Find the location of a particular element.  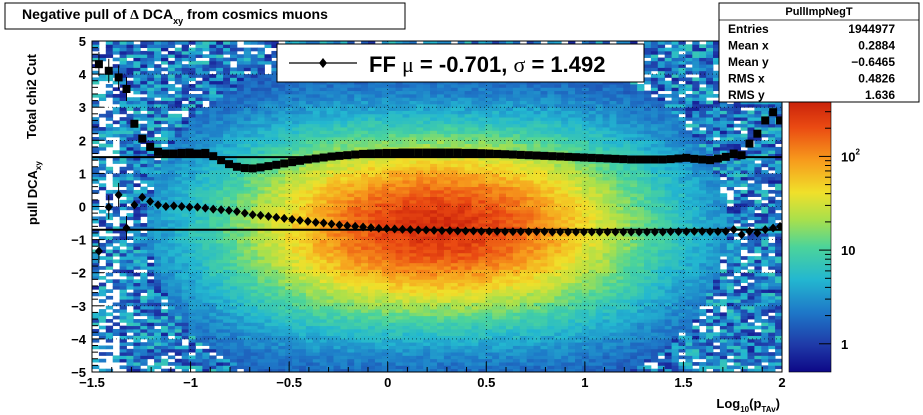

stats-box is located at coordinates (819, 52).